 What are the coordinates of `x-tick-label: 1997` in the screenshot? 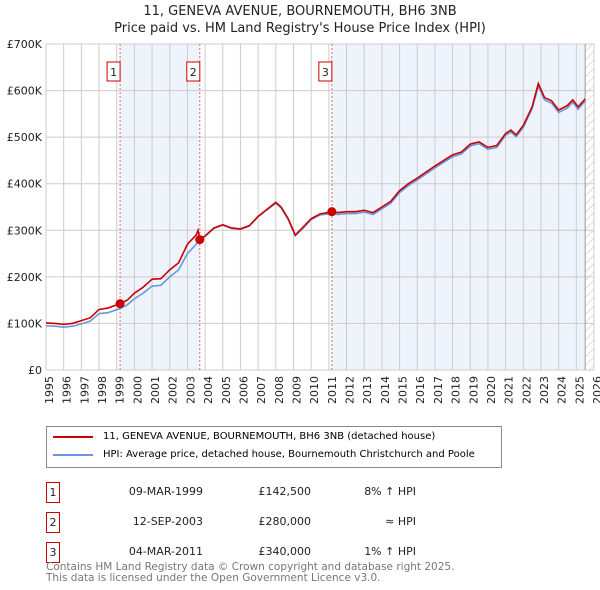 It's located at (84, 390).